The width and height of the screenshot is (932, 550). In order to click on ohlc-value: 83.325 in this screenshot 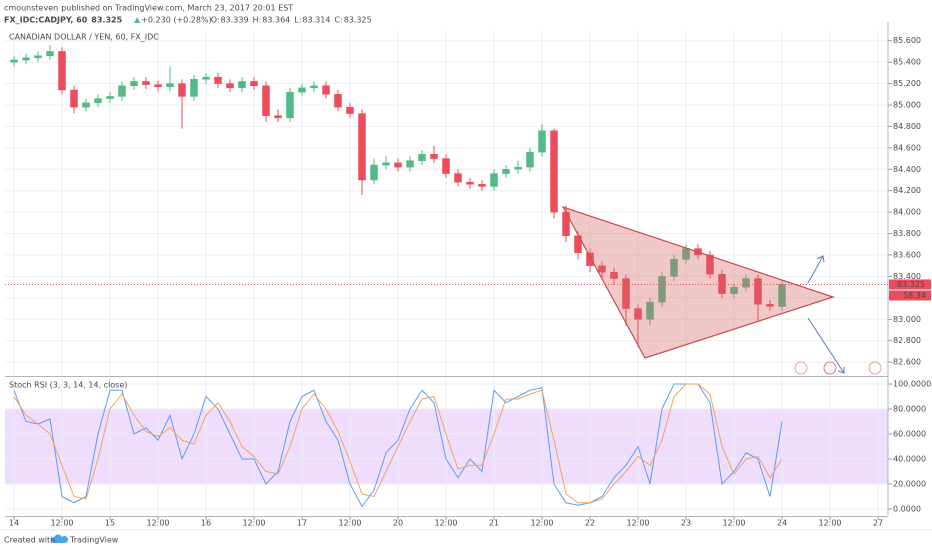, I will do `click(358, 20)`.